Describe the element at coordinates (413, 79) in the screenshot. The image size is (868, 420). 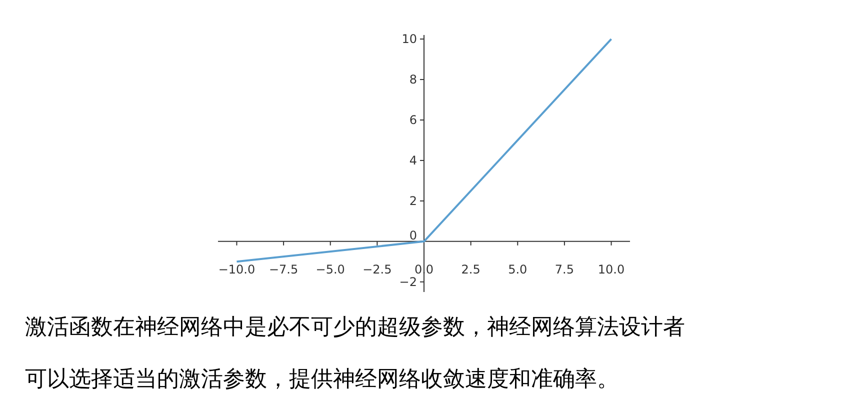
I see `y-tick-label: 8` at that location.